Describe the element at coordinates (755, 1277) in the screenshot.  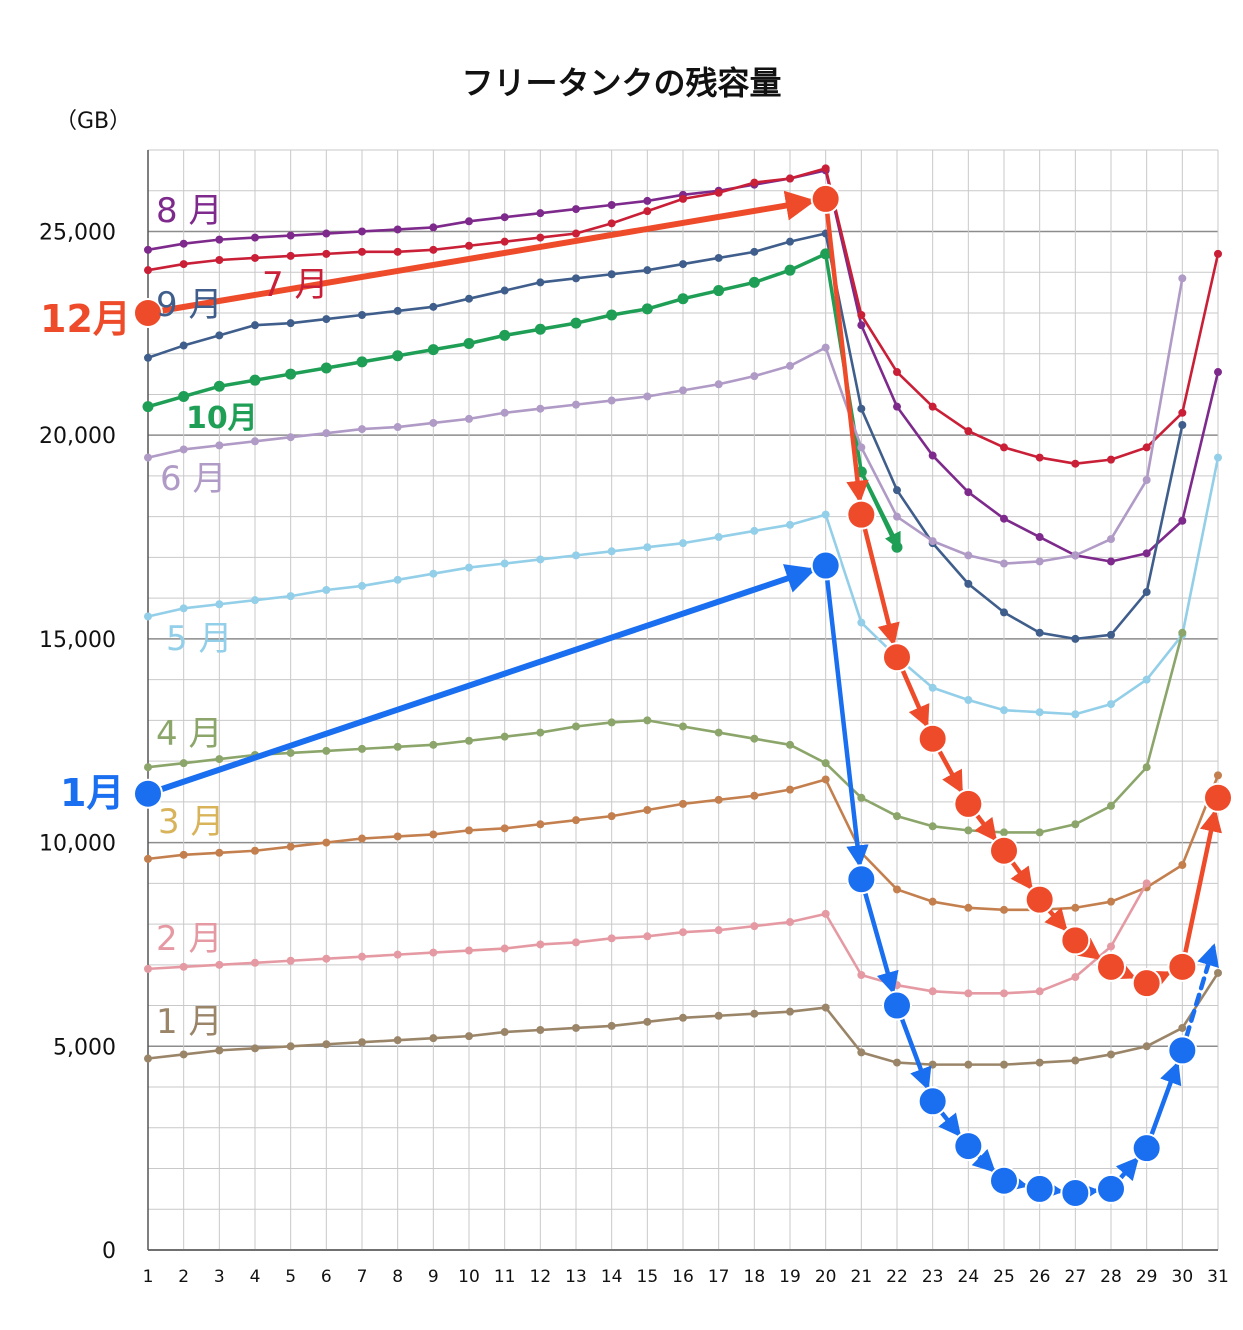
I see `x-tick-label: 18` at that location.